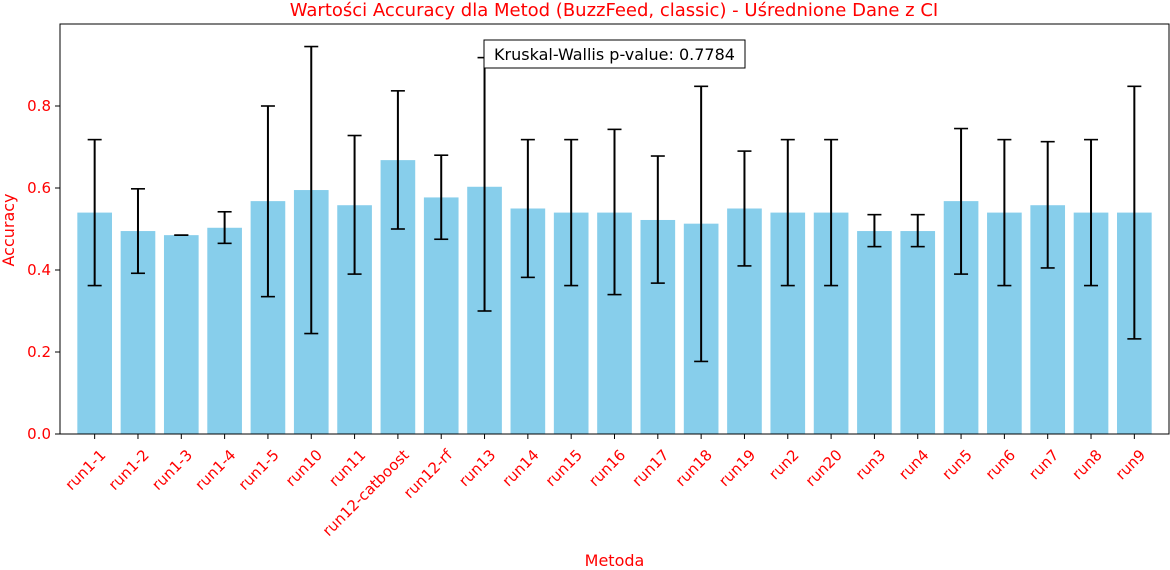  Describe the element at coordinates (39, 188) in the screenshot. I see `y-tick-label: 0.6` at that location.